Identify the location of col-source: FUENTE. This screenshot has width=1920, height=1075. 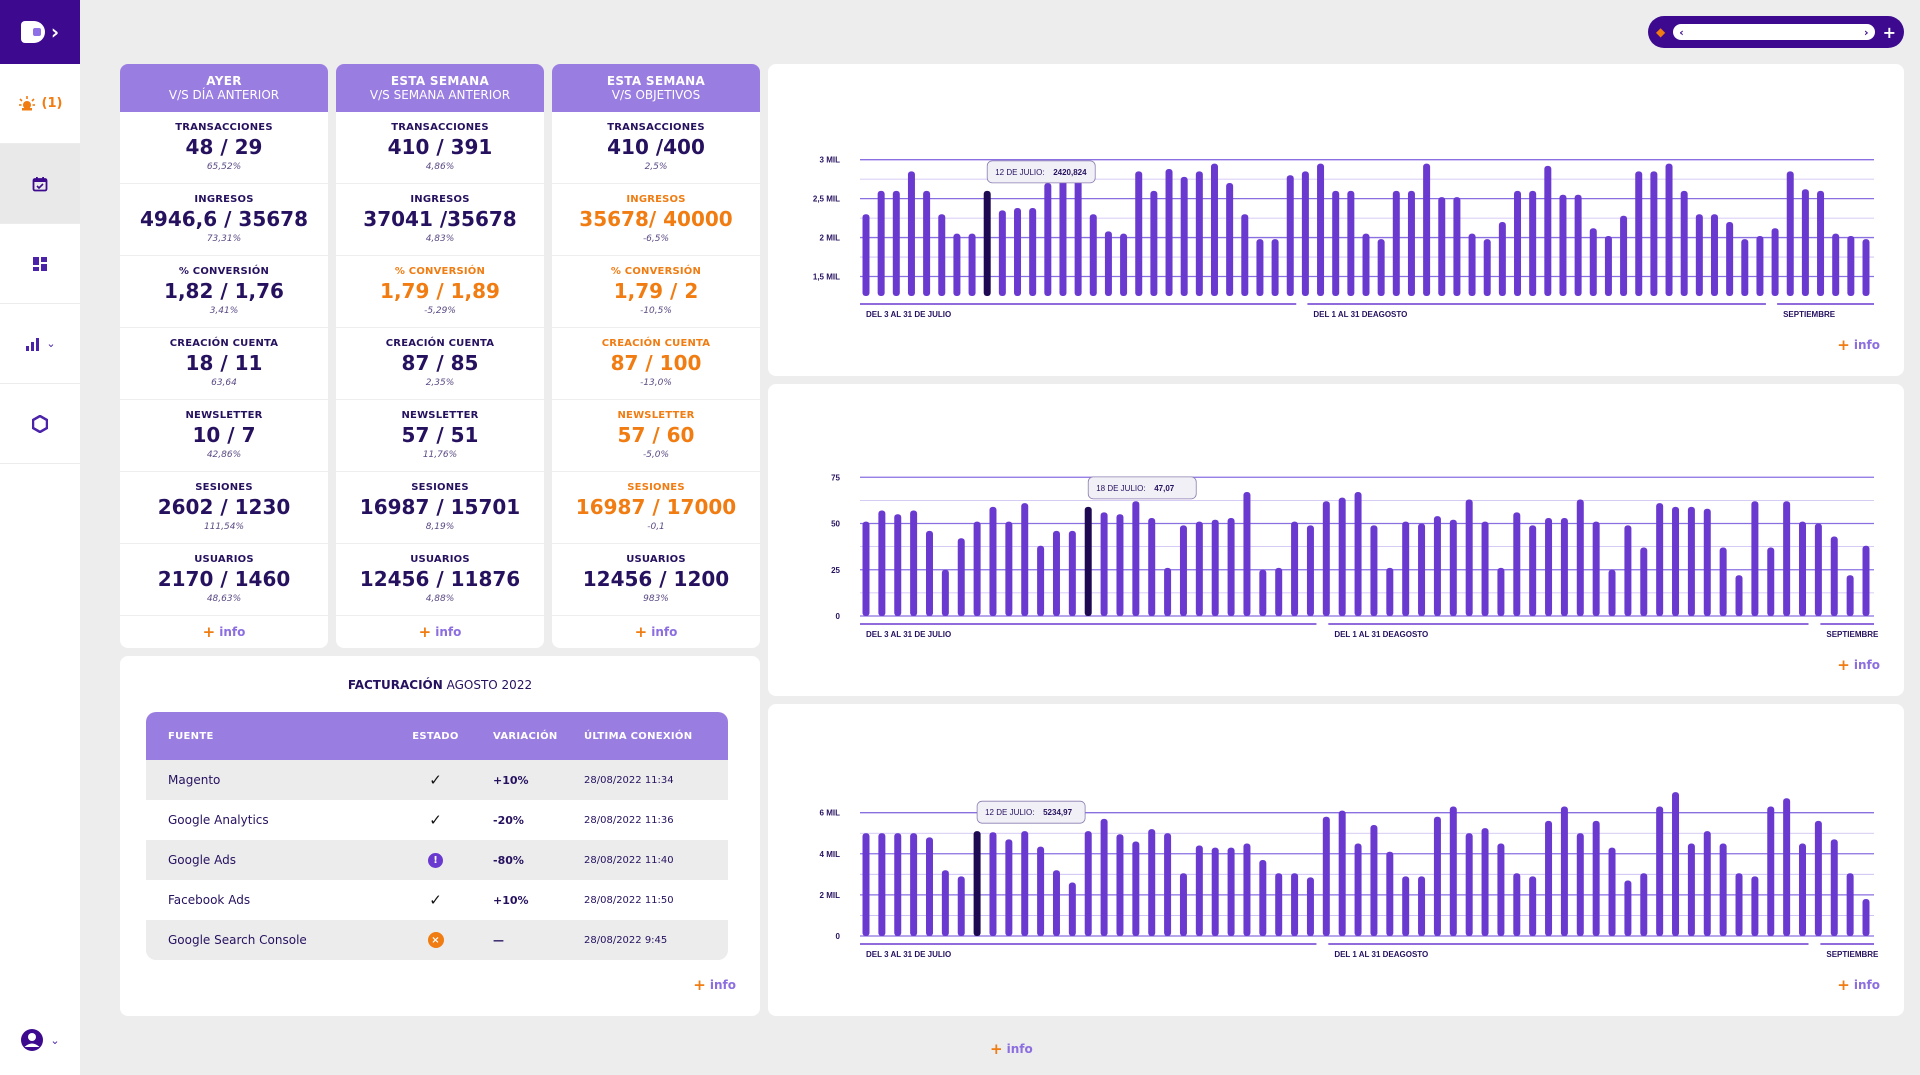
(191, 736).